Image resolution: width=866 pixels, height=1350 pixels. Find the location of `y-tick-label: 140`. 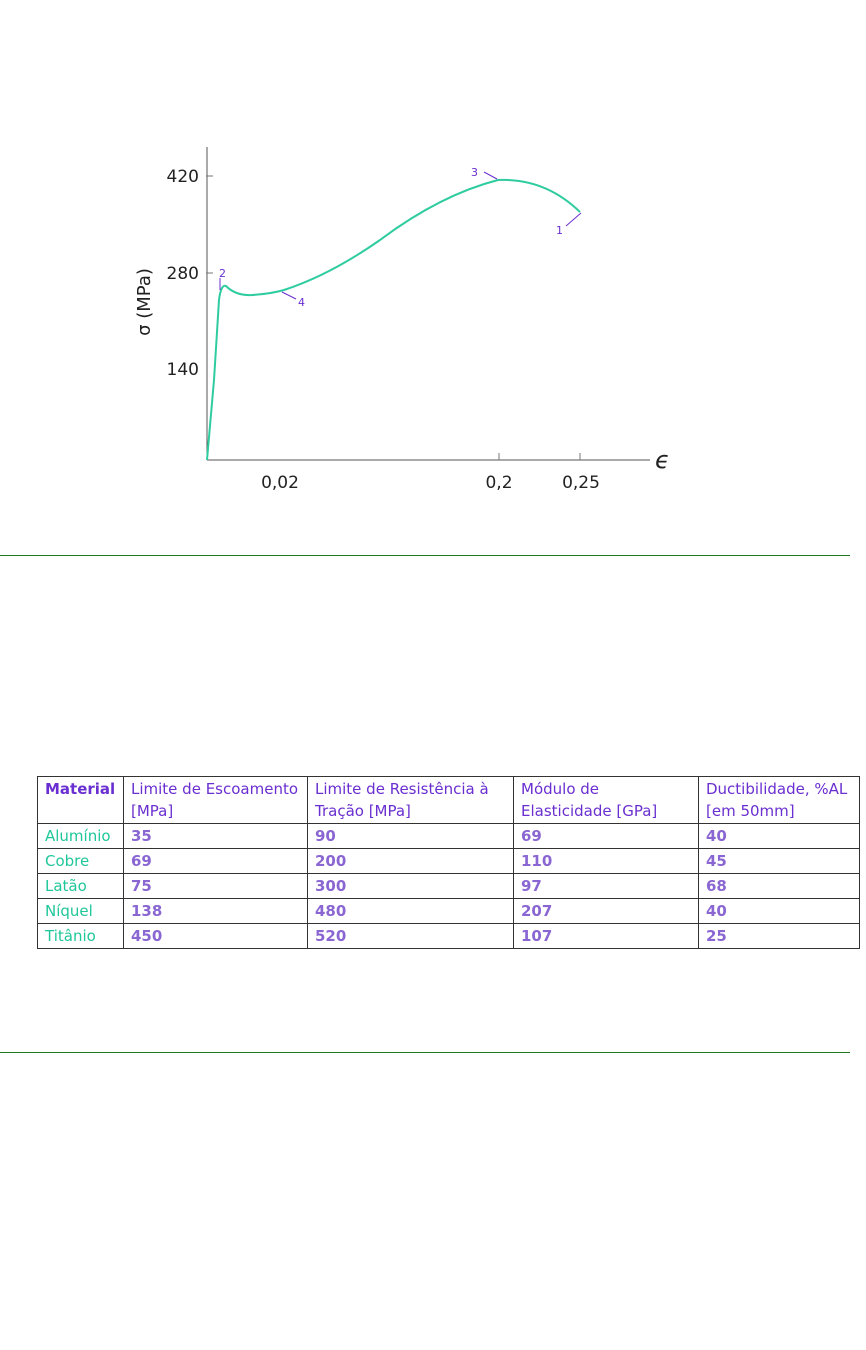

y-tick-label: 140 is located at coordinates (183, 370).